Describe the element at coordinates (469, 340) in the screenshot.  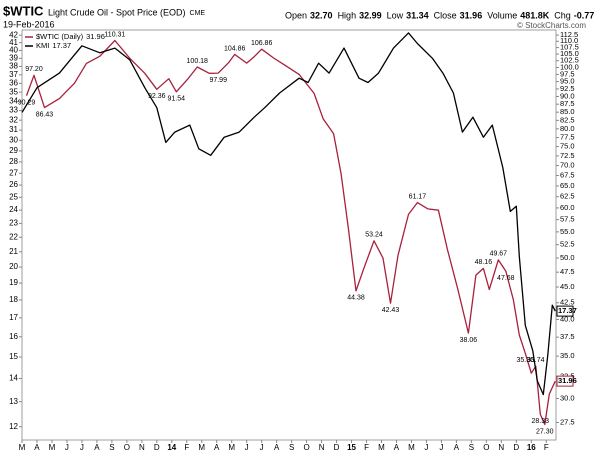
I see `value-label: 38.06` at that location.